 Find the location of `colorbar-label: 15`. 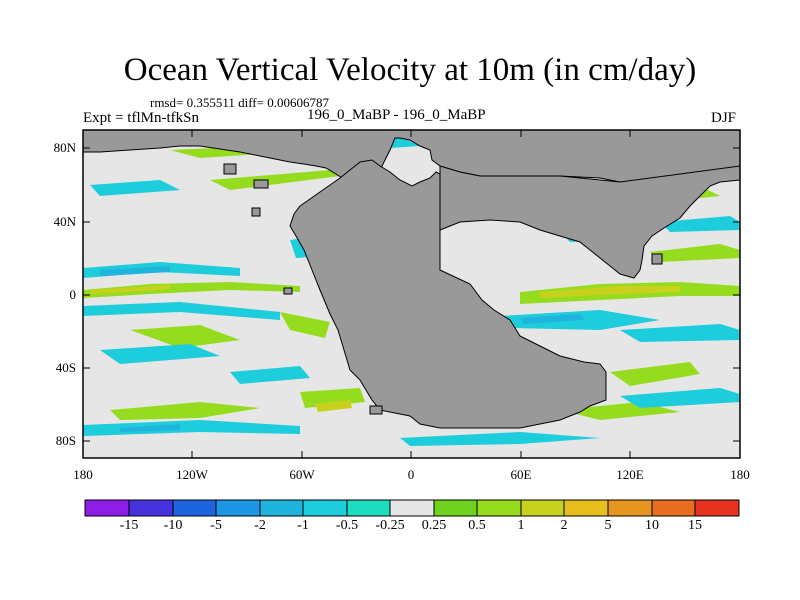

colorbar-label: 15 is located at coordinates (695, 525).